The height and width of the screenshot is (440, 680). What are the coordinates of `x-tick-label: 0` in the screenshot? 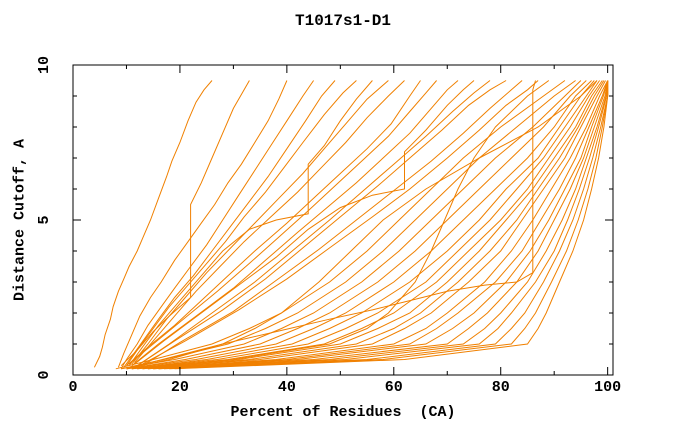 It's located at (72, 387).